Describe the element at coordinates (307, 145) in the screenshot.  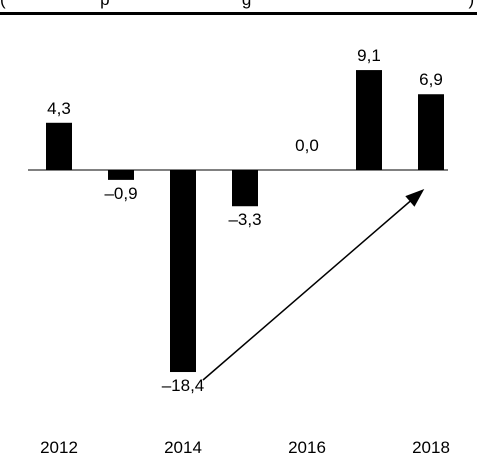
I see `value-label-2016: 0,0` at that location.